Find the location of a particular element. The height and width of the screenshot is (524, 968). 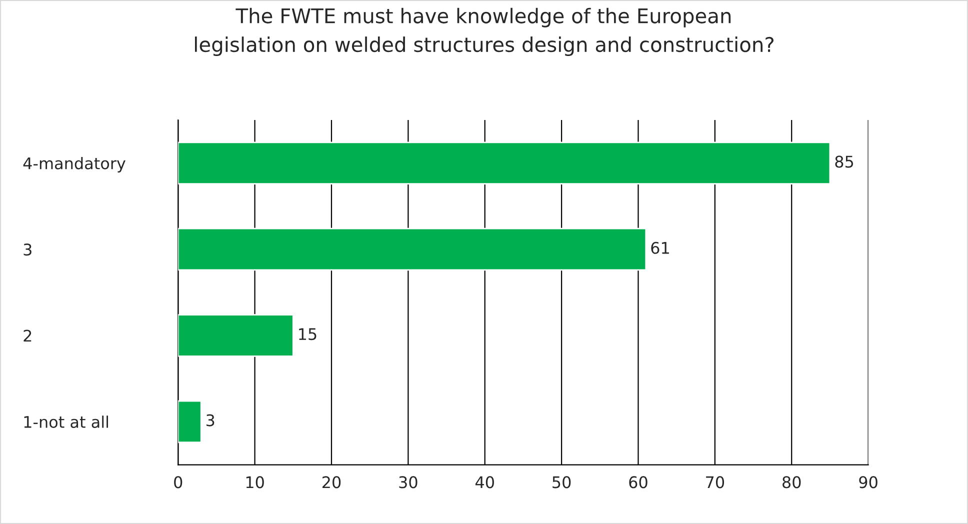

data-label: 3 is located at coordinates (210, 420).